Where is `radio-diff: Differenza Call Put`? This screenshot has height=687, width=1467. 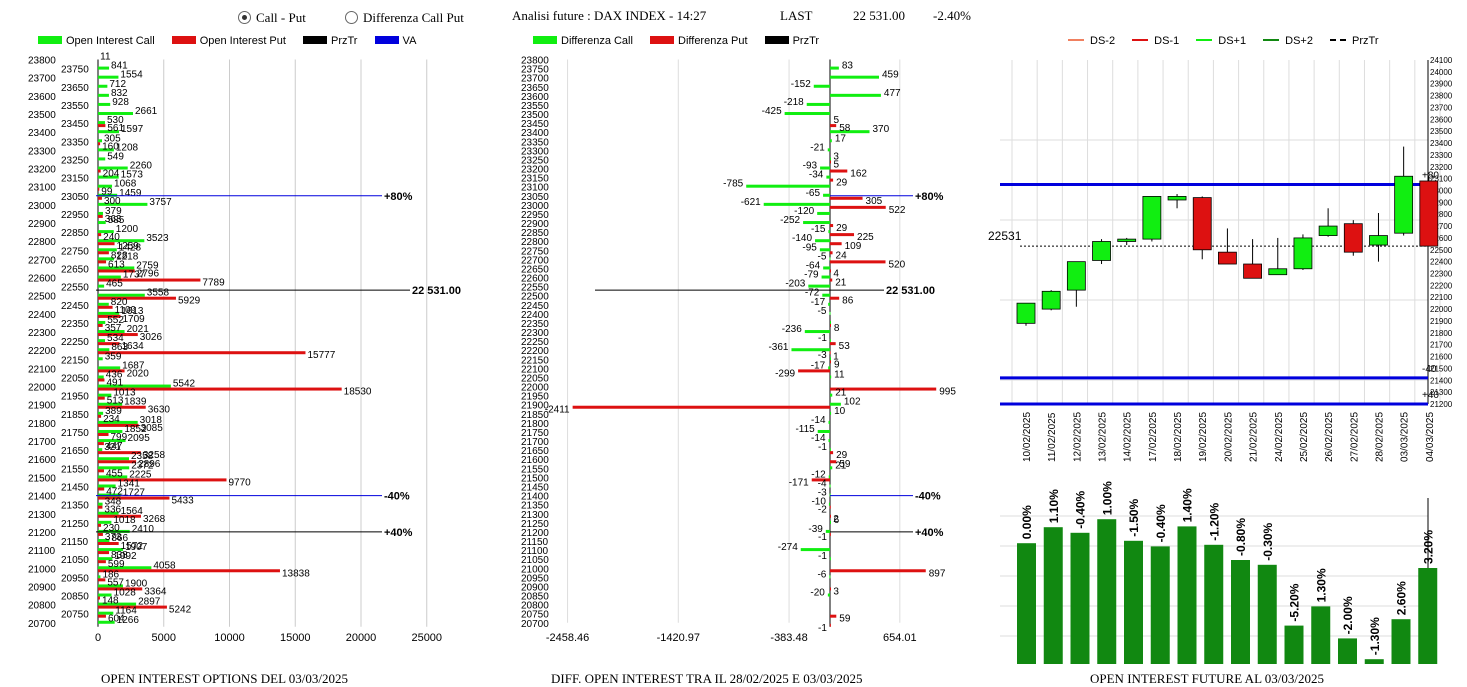
radio-diff: Differenza Call Put is located at coordinates (404, 18).